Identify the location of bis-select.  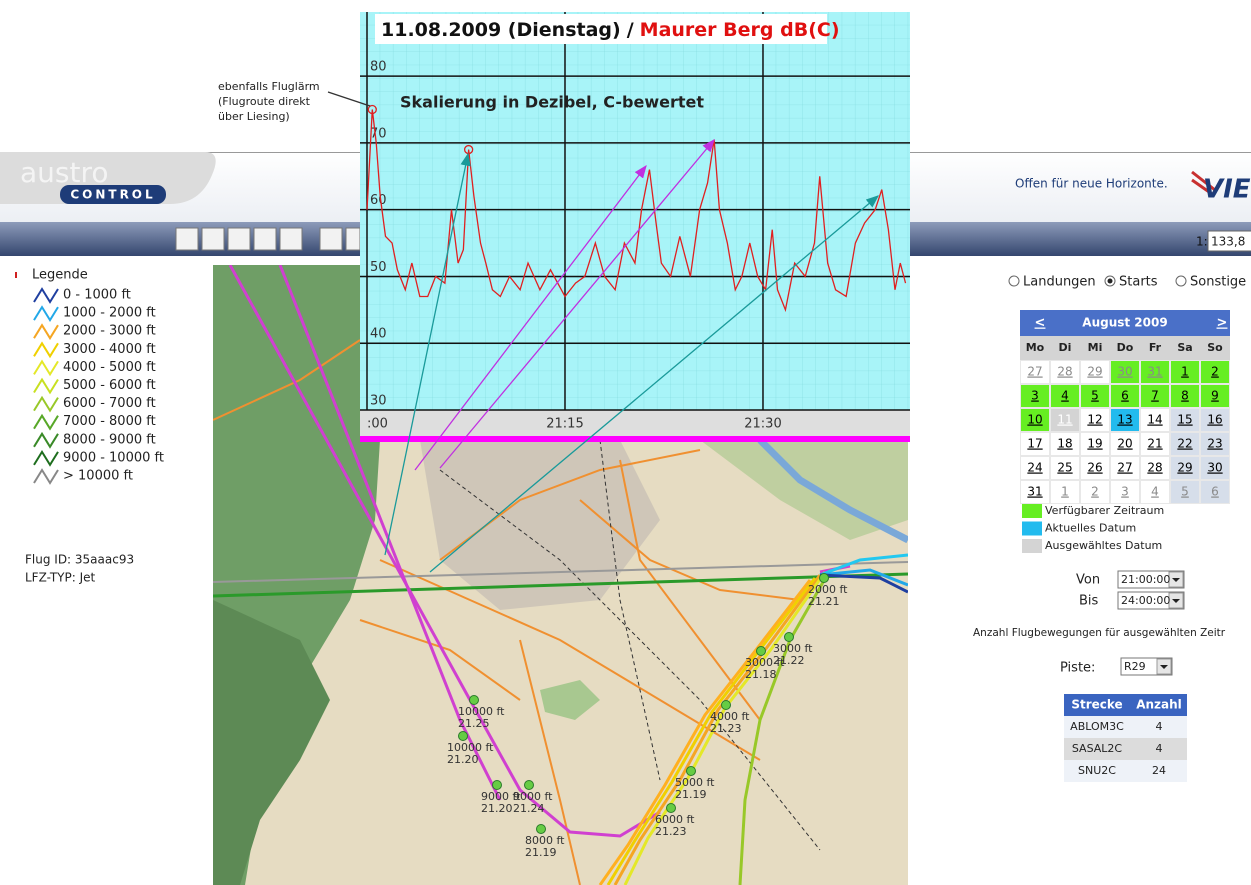
(1151, 600).